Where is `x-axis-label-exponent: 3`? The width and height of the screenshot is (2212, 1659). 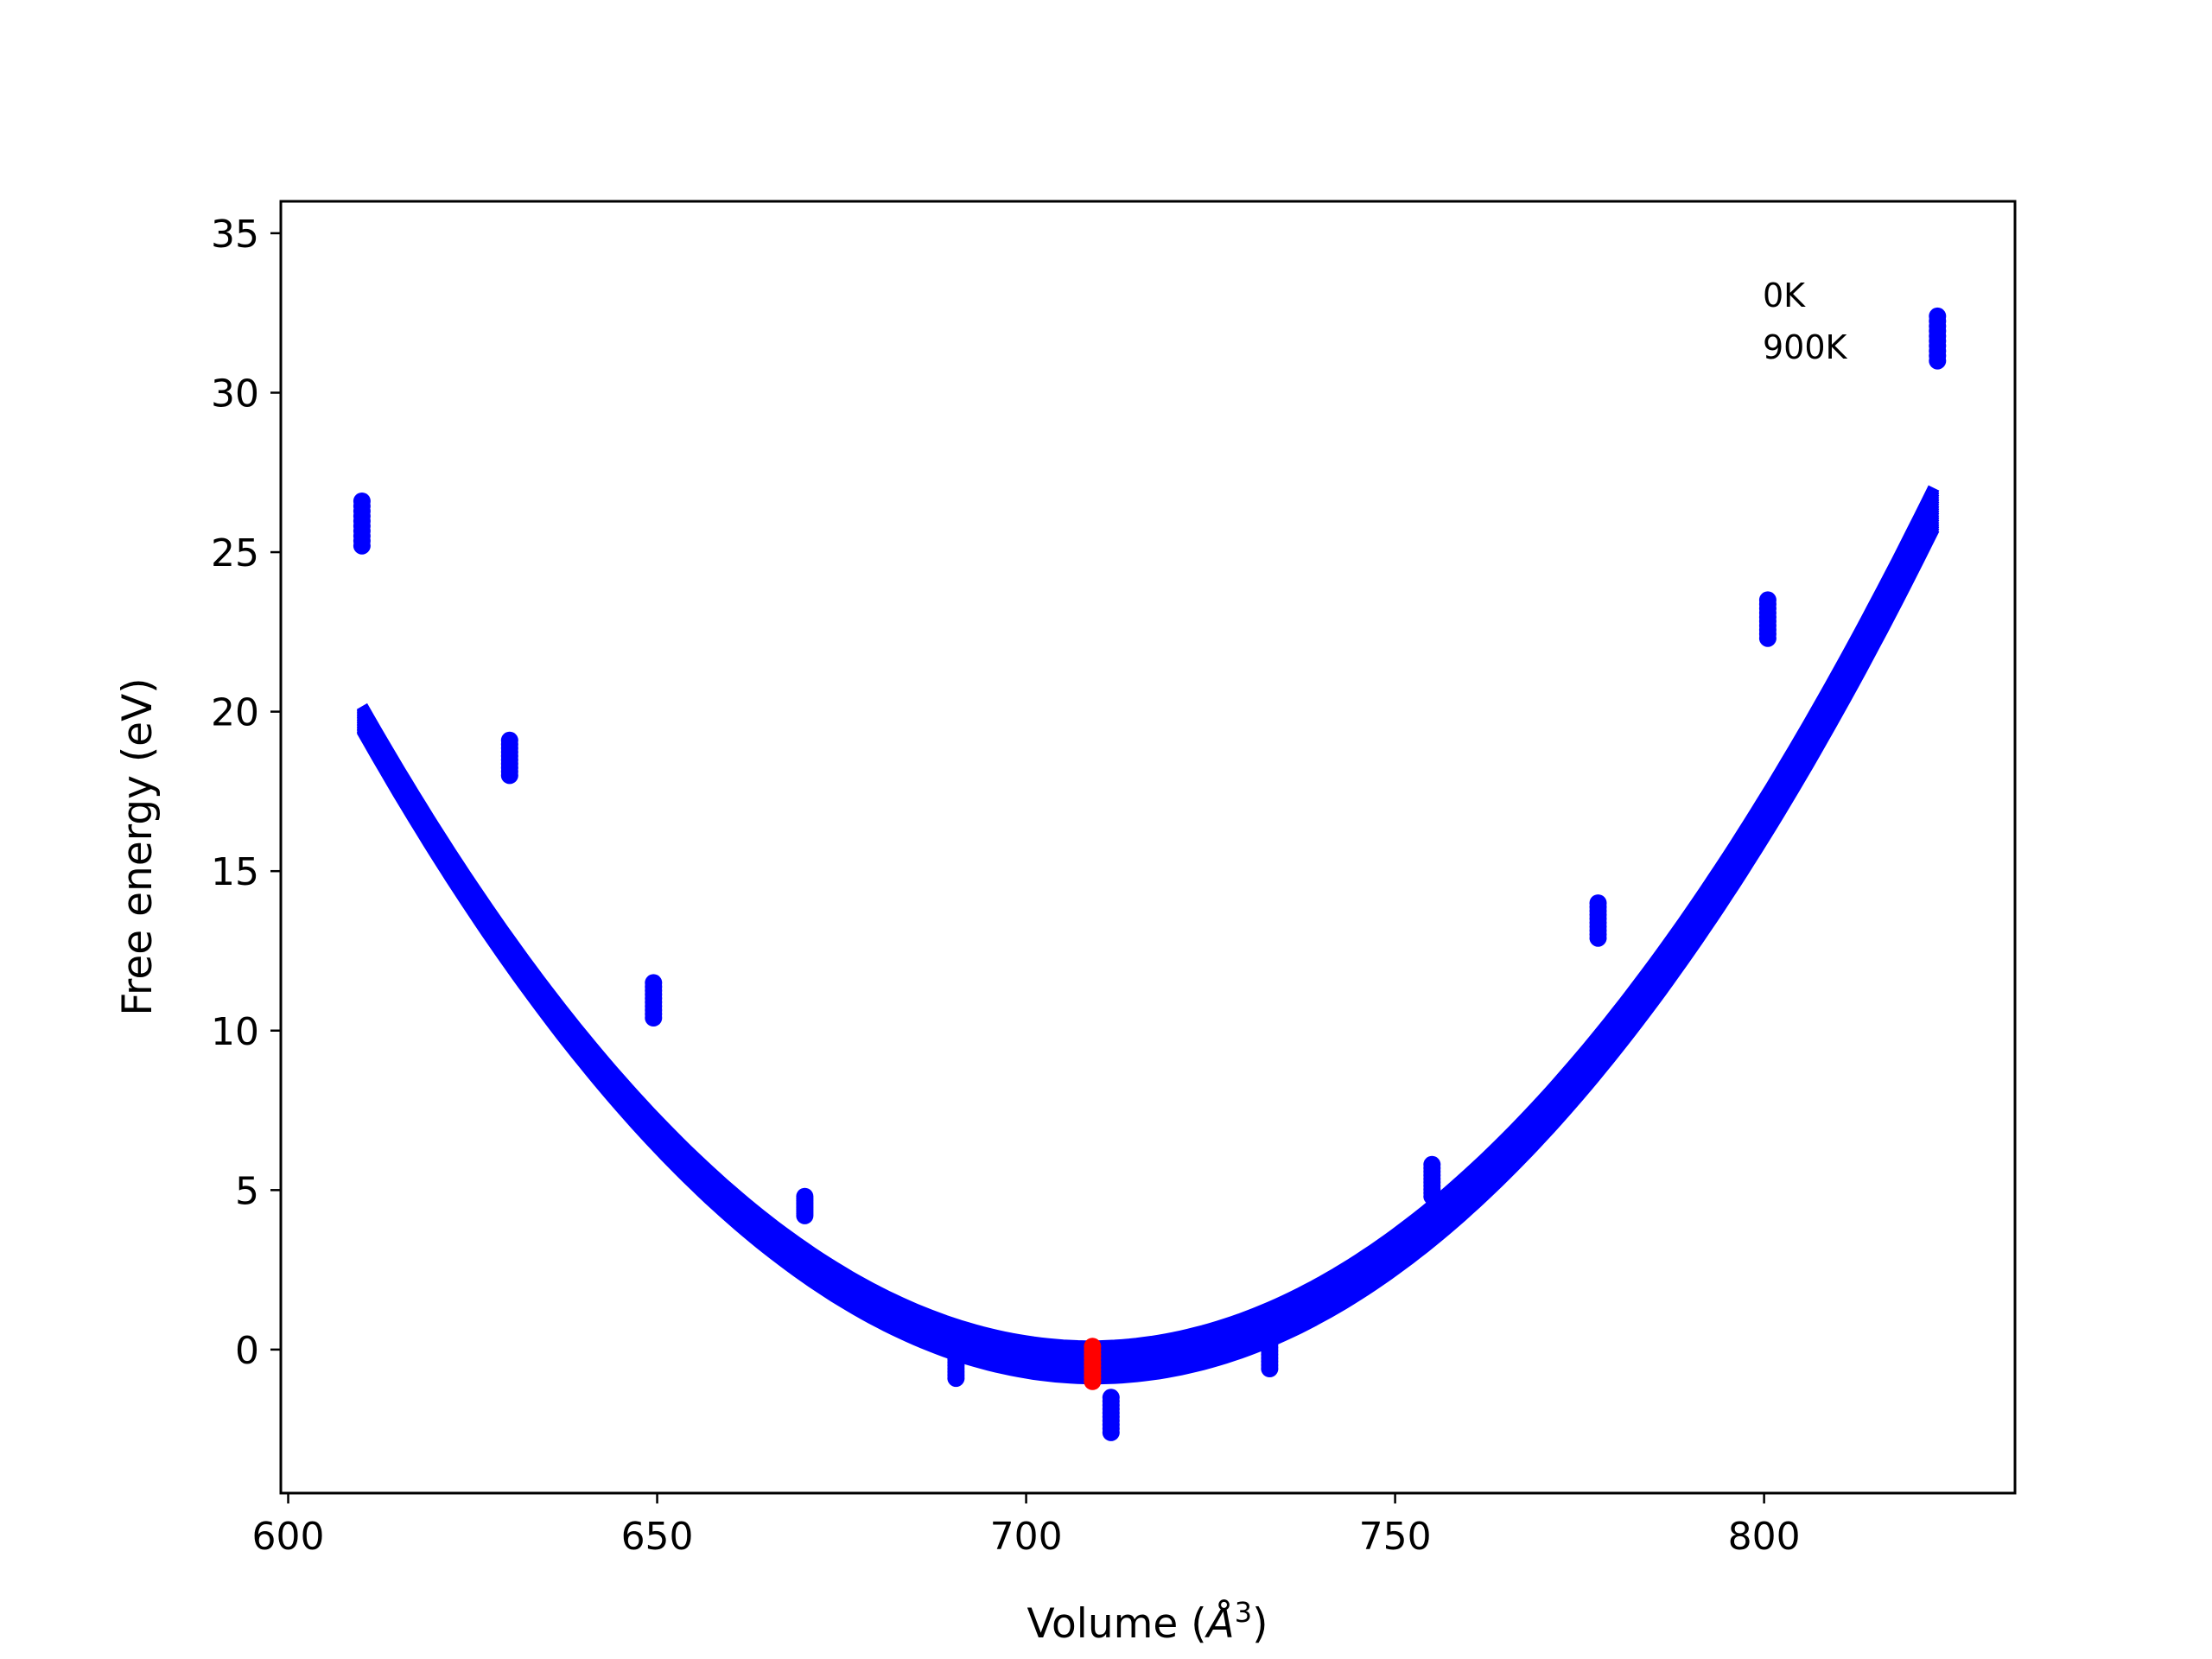 x-axis-label-exponent: 3 is located at coordinates (1243, 1612).